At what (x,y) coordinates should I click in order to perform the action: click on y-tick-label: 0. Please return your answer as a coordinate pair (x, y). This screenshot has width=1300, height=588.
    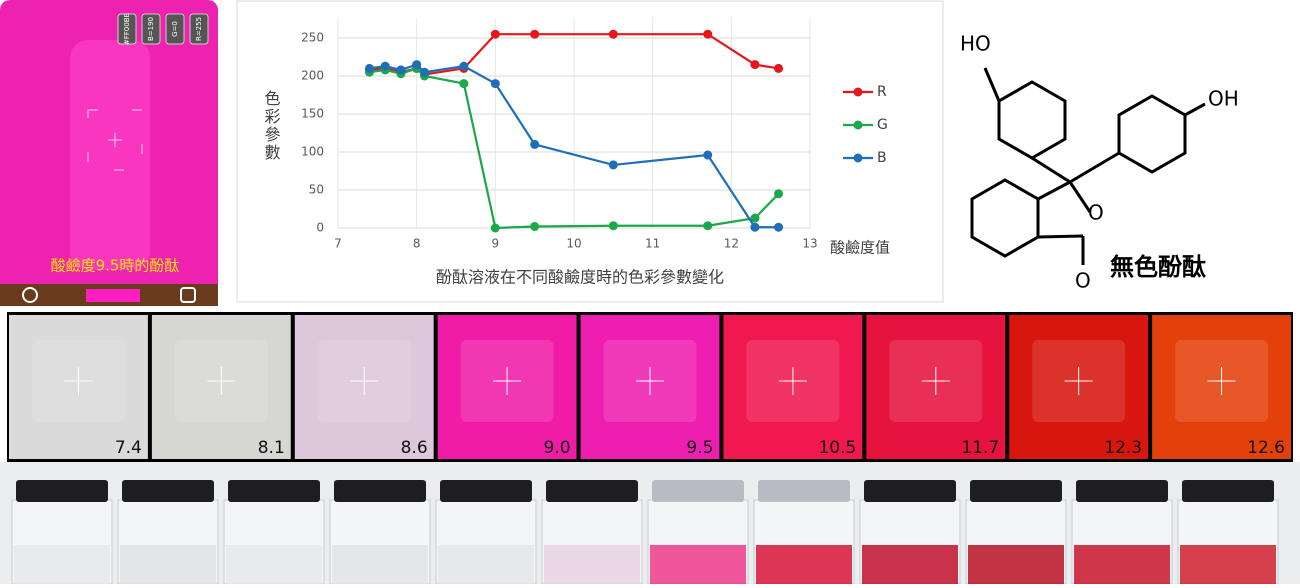
    Looking at the image, I should click on (320, 228).